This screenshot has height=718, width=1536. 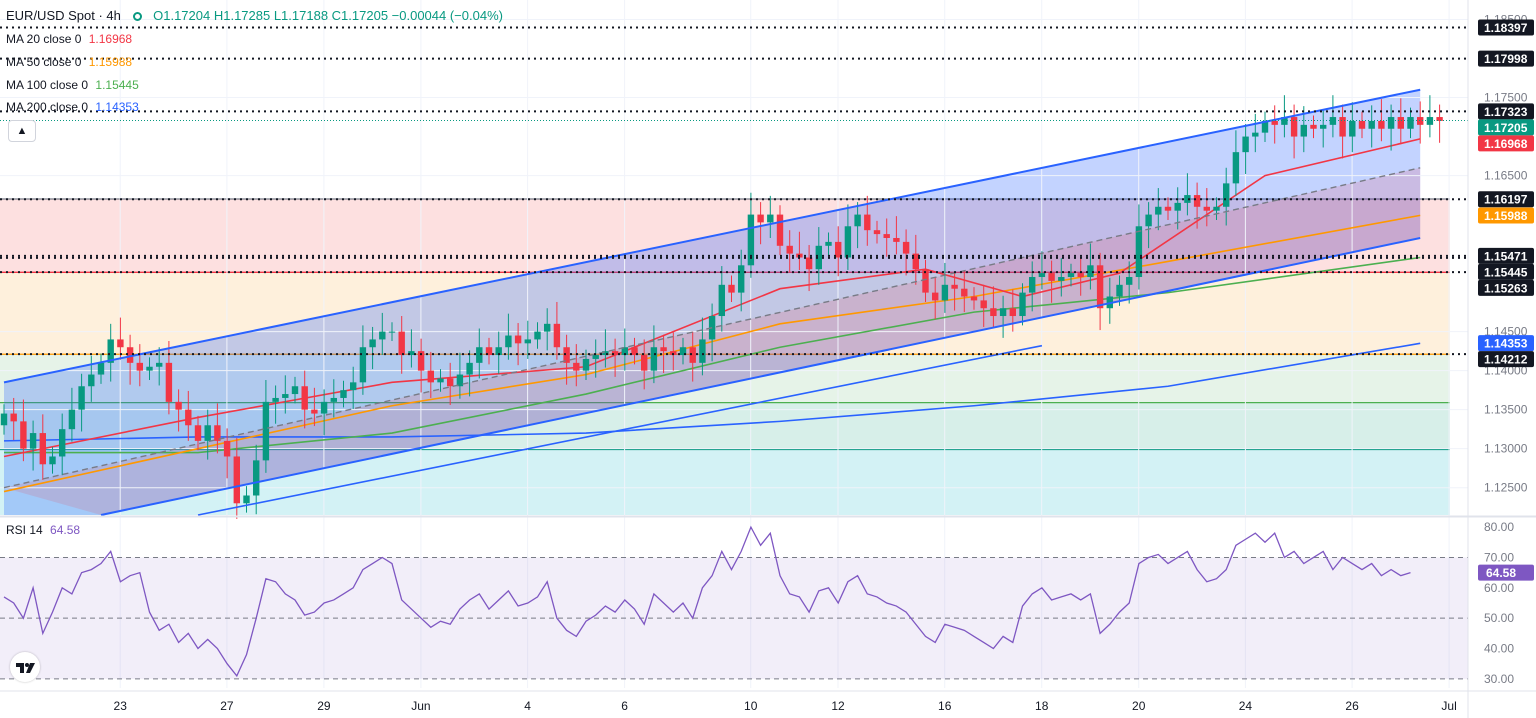 I want to click on price-label-text: 1.16968, so click(x=1506, y=144).